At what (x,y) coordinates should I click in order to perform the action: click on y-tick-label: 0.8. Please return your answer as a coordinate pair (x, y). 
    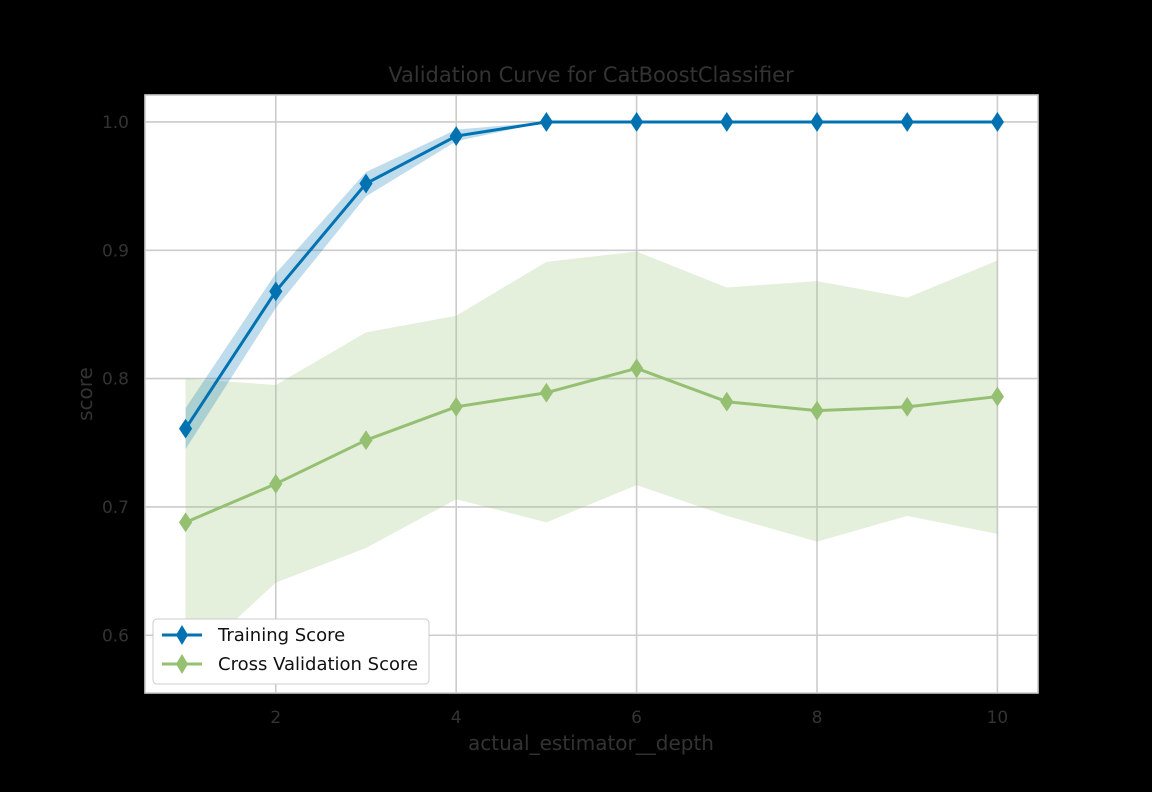
    Looking at the image, I should click on (115, 380).